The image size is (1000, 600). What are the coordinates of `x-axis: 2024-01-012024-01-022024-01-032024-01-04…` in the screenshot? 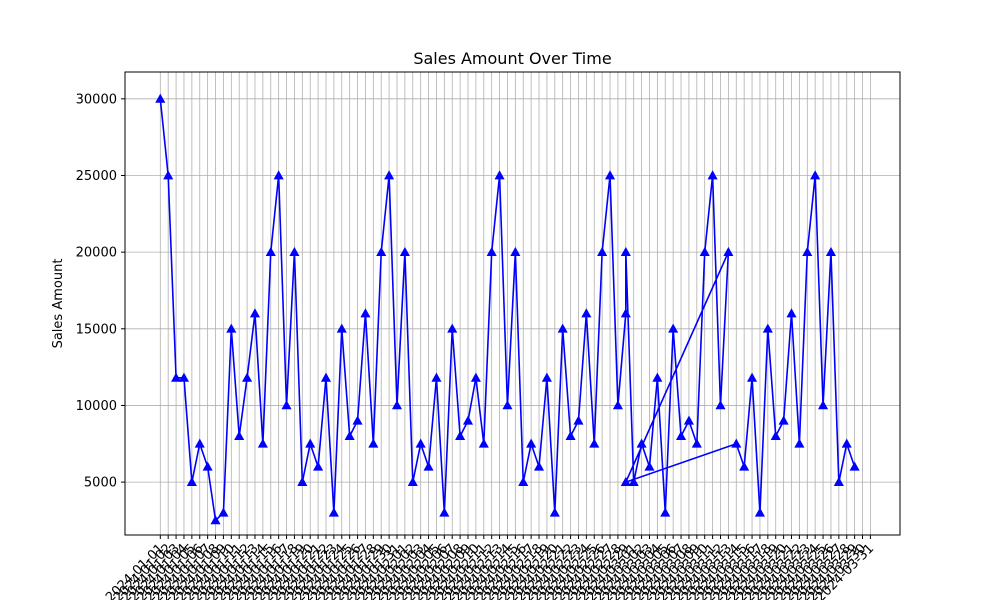 It's located at (490, 567).